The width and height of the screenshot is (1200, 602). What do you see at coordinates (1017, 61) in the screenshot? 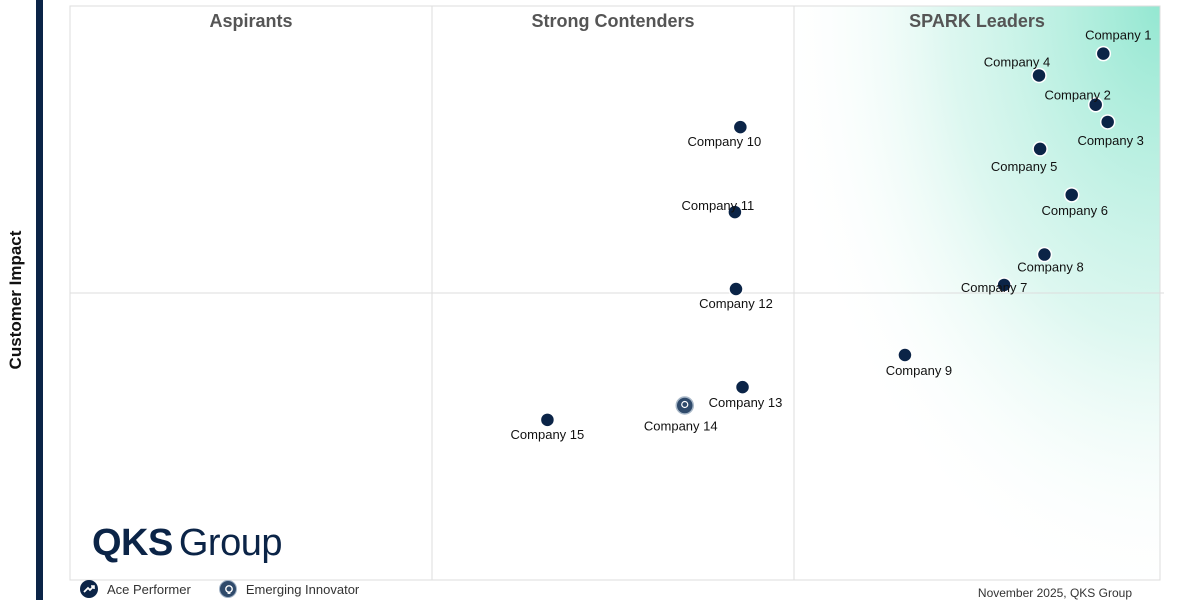
I see `data-label: Company 4` at bounding box center [1017, 61].